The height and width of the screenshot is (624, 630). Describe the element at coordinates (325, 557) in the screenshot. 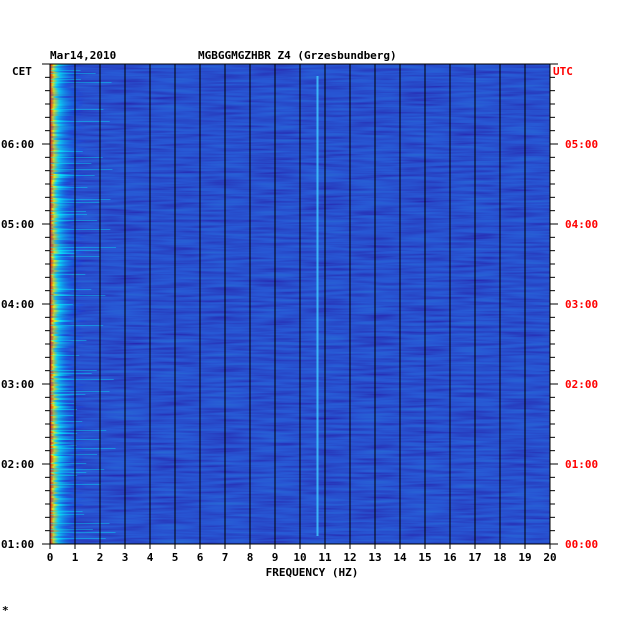

I see `x-tick-label: 11` at that location.